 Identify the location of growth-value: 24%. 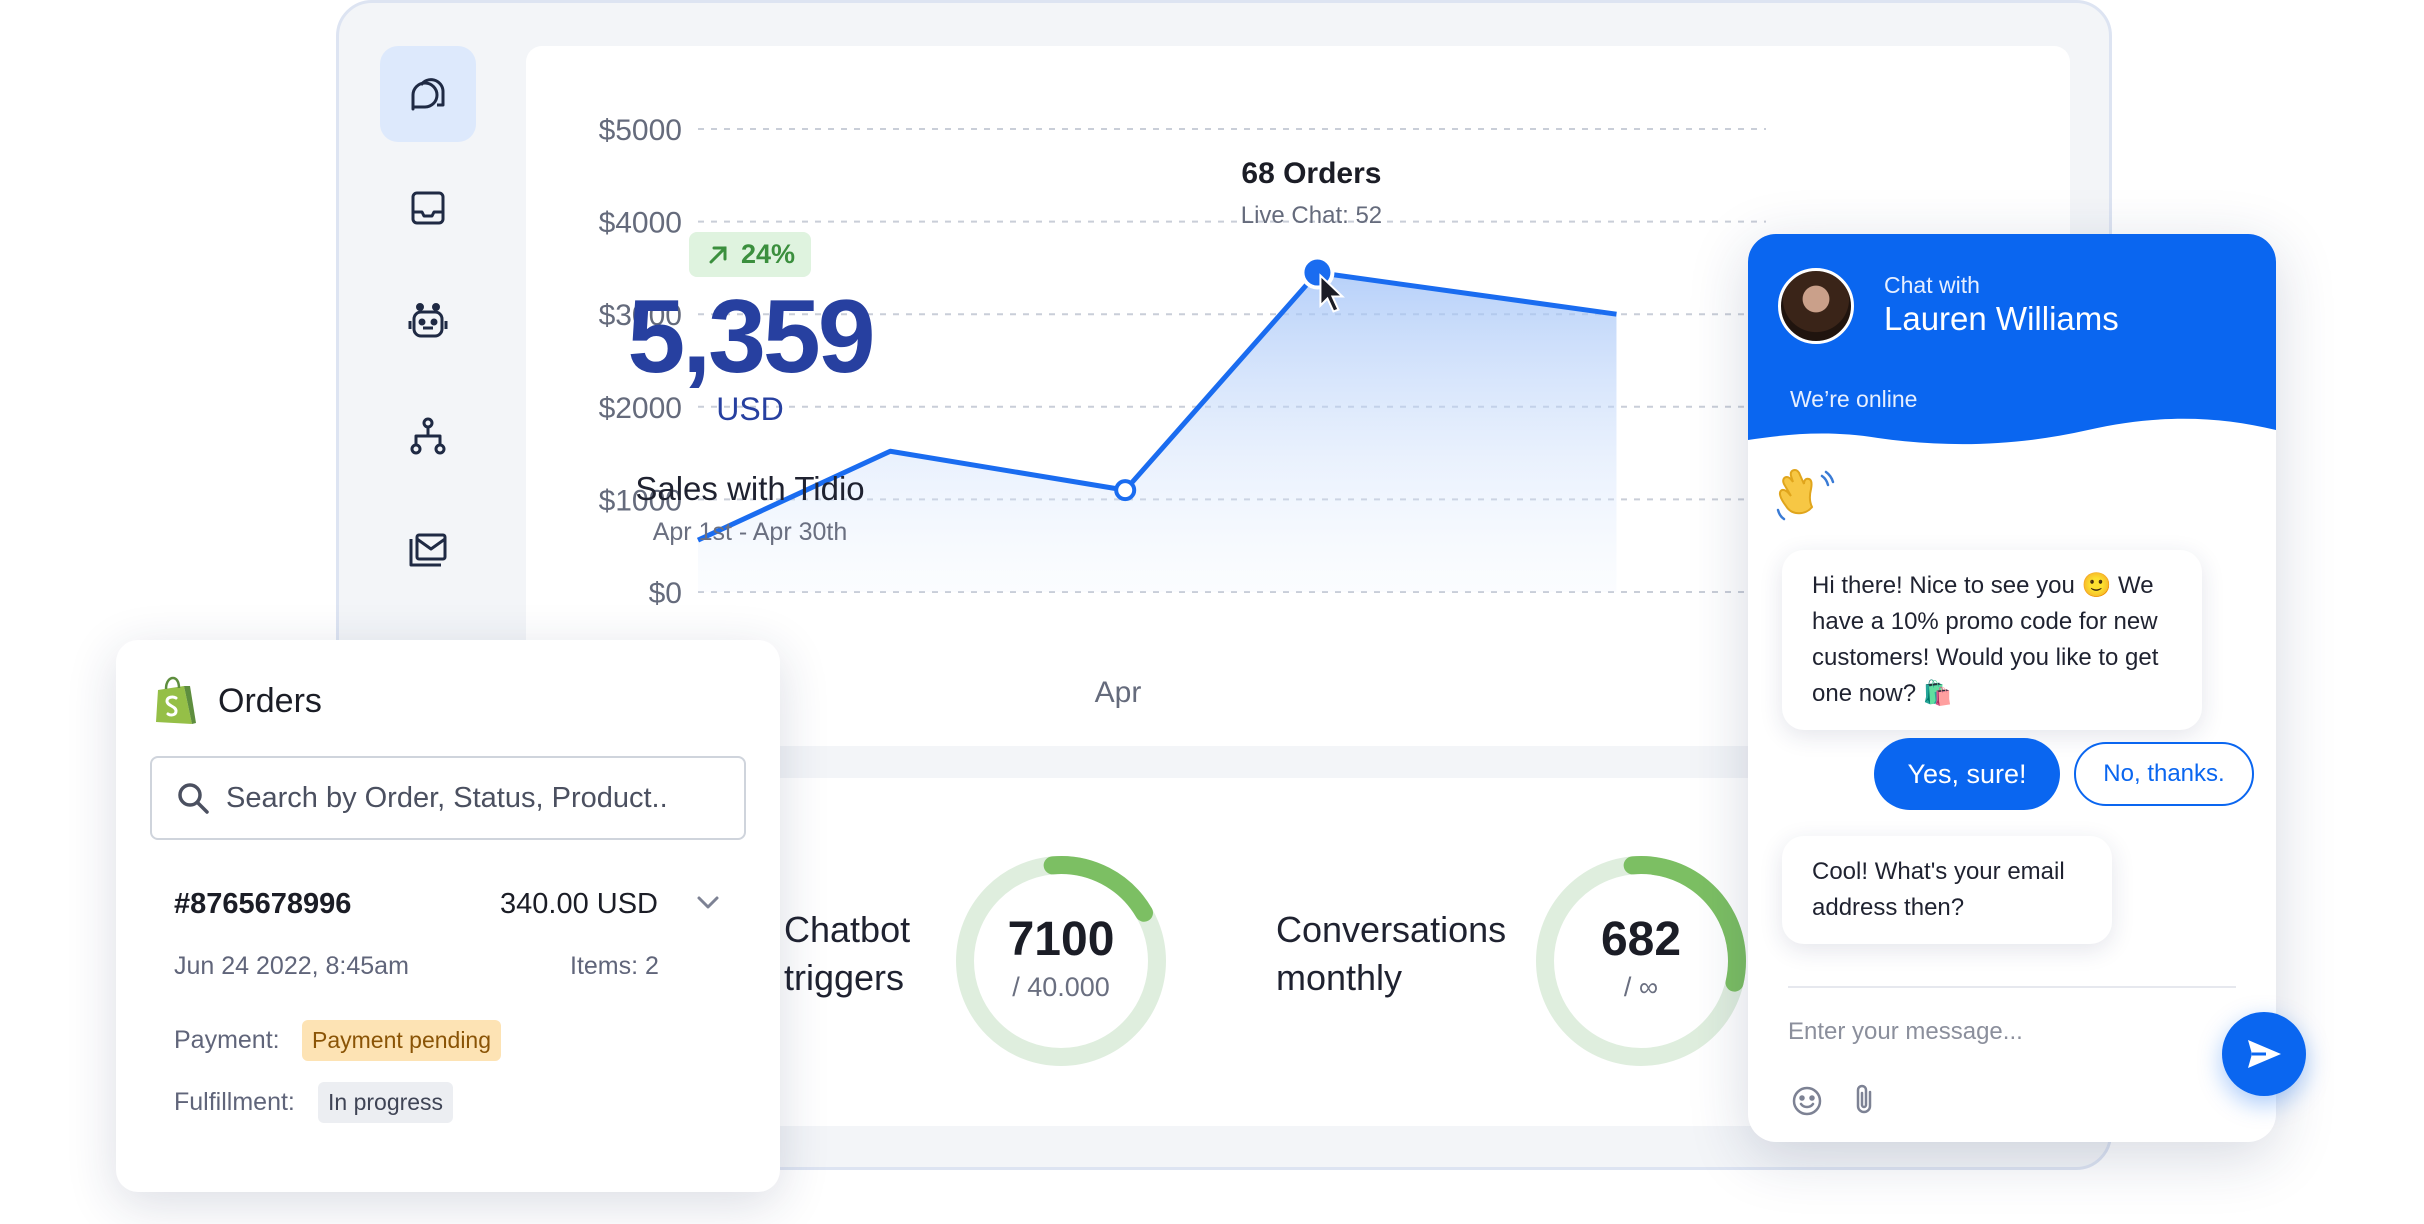
(768, 254).